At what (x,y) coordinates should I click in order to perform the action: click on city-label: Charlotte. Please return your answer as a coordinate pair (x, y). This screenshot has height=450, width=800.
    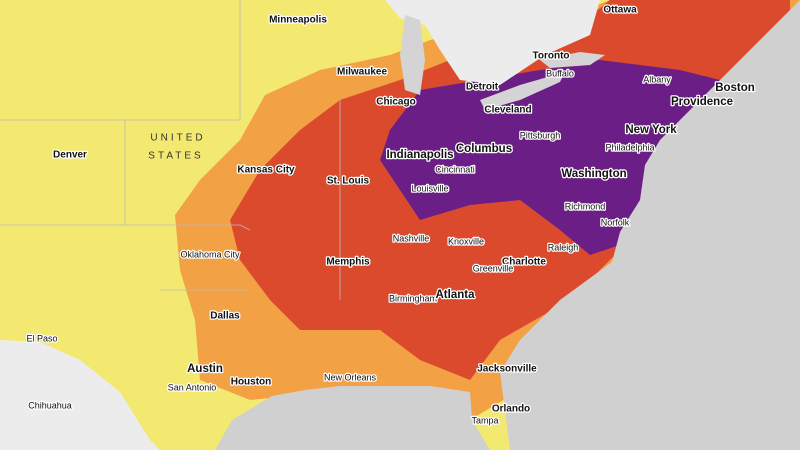
    Looking at the image, I should click on (524, 262).